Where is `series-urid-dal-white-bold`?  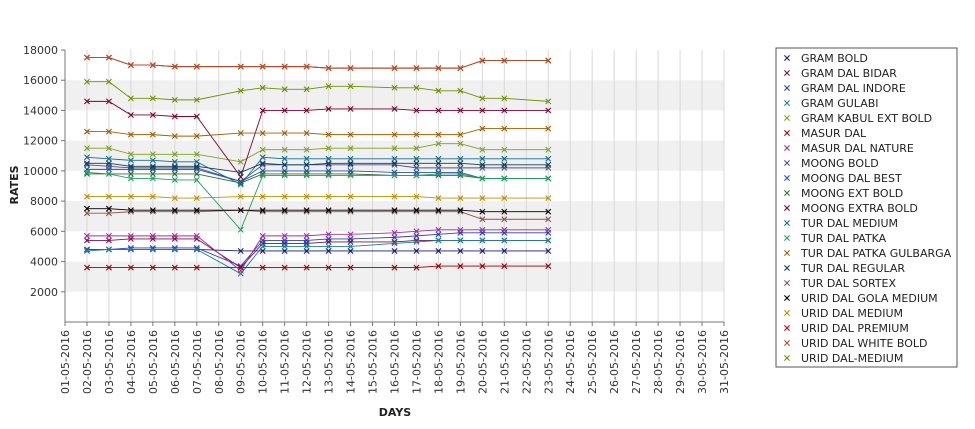 series-urid-dal-white-bold is located at coordinates (317, 63).